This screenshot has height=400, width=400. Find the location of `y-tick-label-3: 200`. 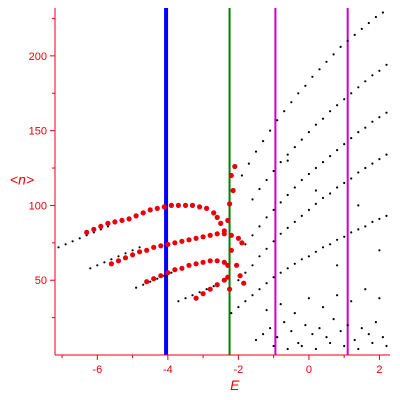

y-tick-label-3: 200 is located at coordinates (38, 57).